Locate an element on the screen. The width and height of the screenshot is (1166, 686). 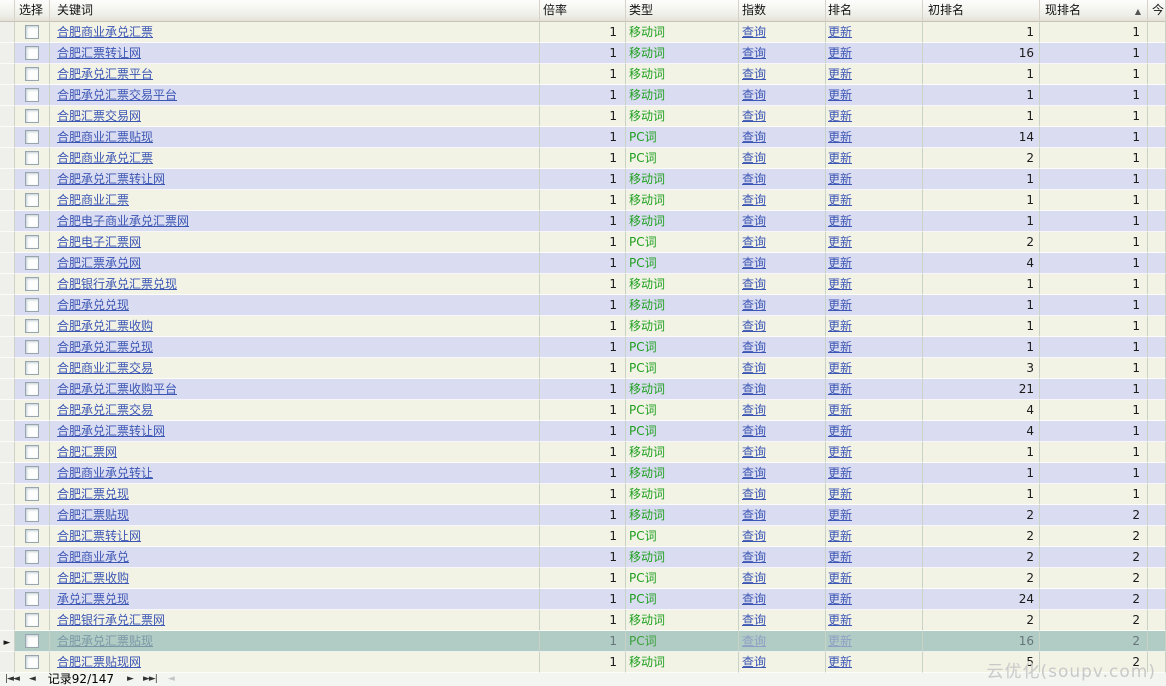
keyword-link: 合肥汇票承兑网 is located at coordinates (99, 263).